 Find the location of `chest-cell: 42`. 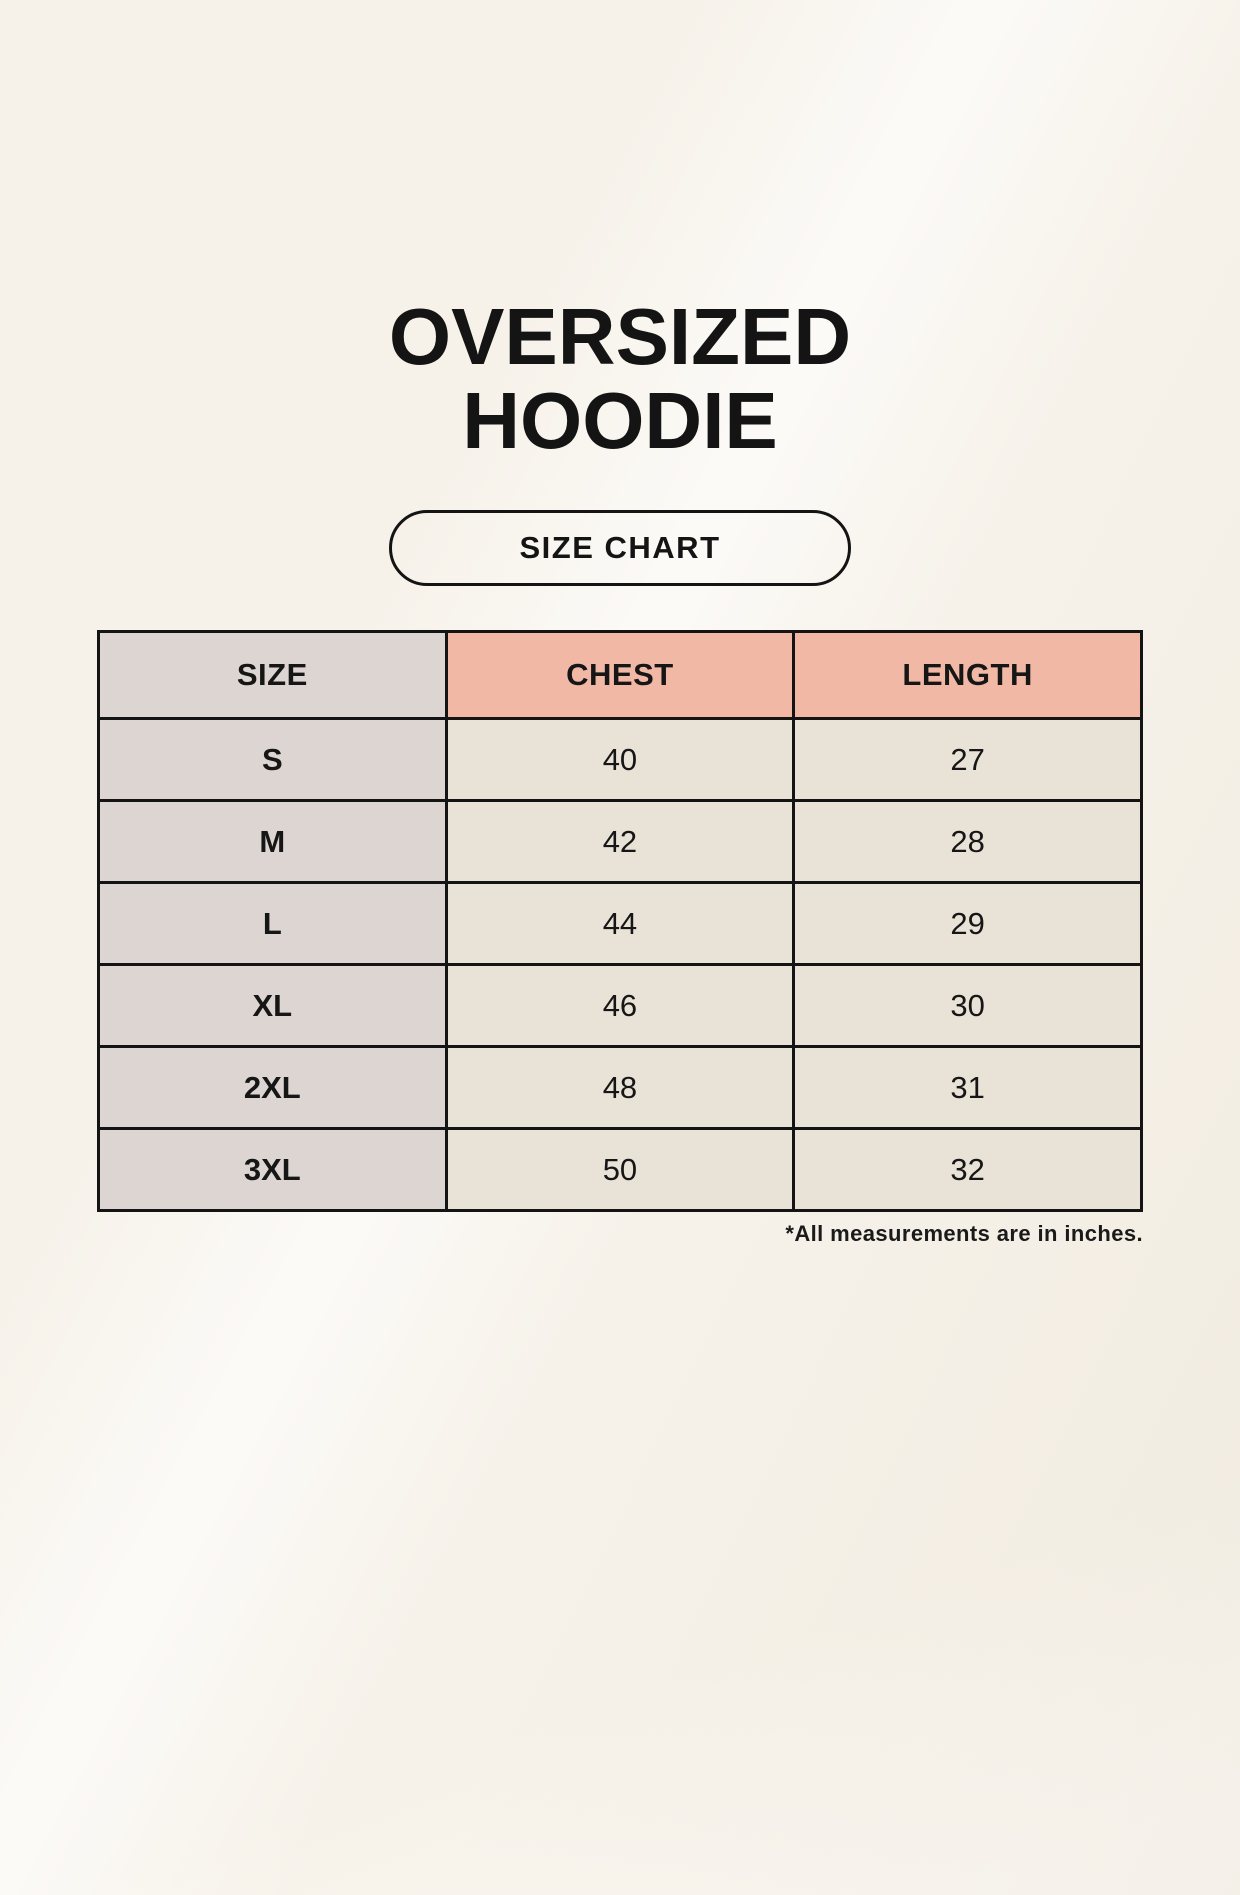

chest-cell: 42 is located at coordinates (620, 841).